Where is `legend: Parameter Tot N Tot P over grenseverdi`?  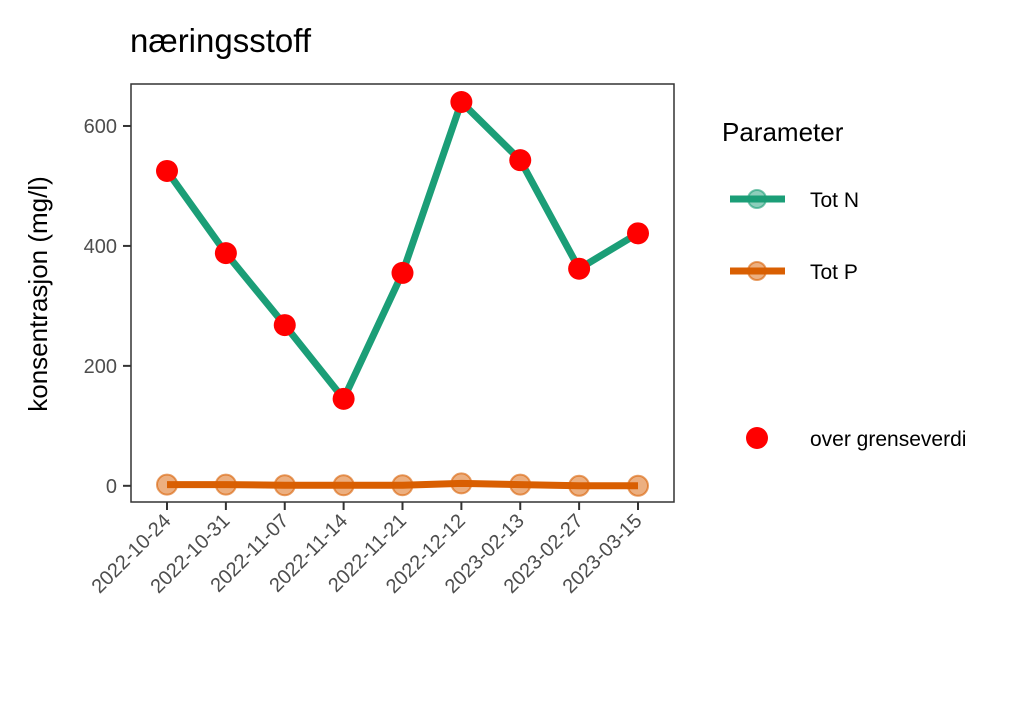
legend: Parameter Tot N Tot P over grenseverdi is located at coordinates (844, 284).